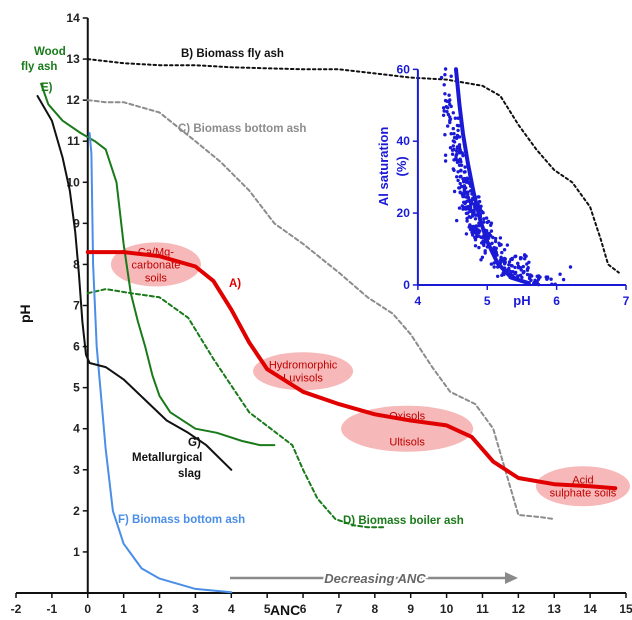 Image resolution: width=632 pixels, height=620 pixels. What do you see at coordinates (159, 609) in the screenshot?
I see `x-tick-label: 2` at bounding box center [159, 609].